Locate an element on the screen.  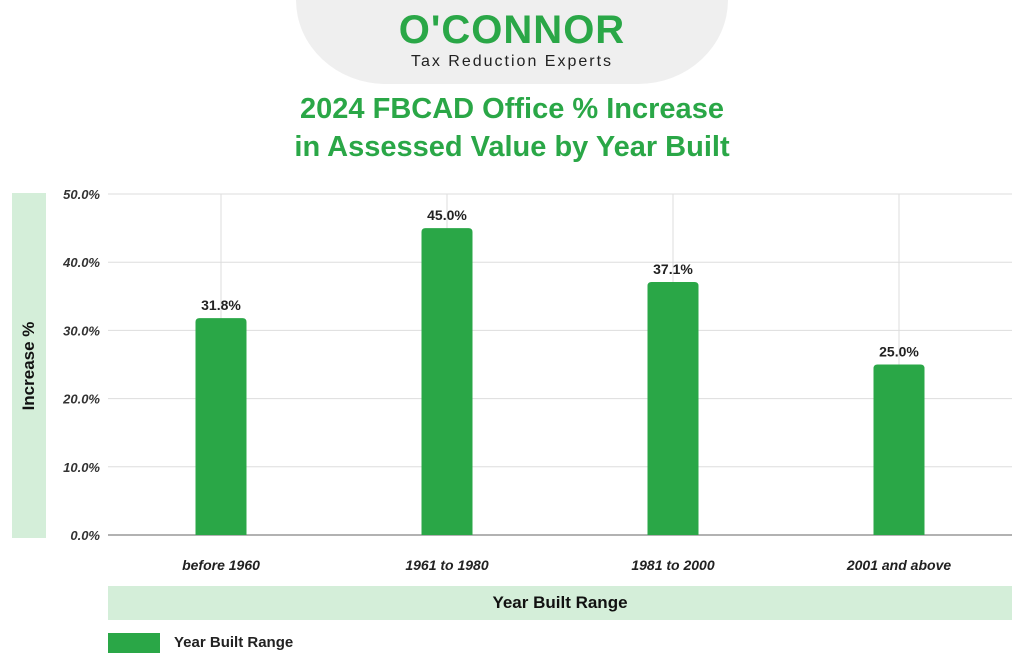
y-tick-label: 0.0% is located at coordinates (85, 535).